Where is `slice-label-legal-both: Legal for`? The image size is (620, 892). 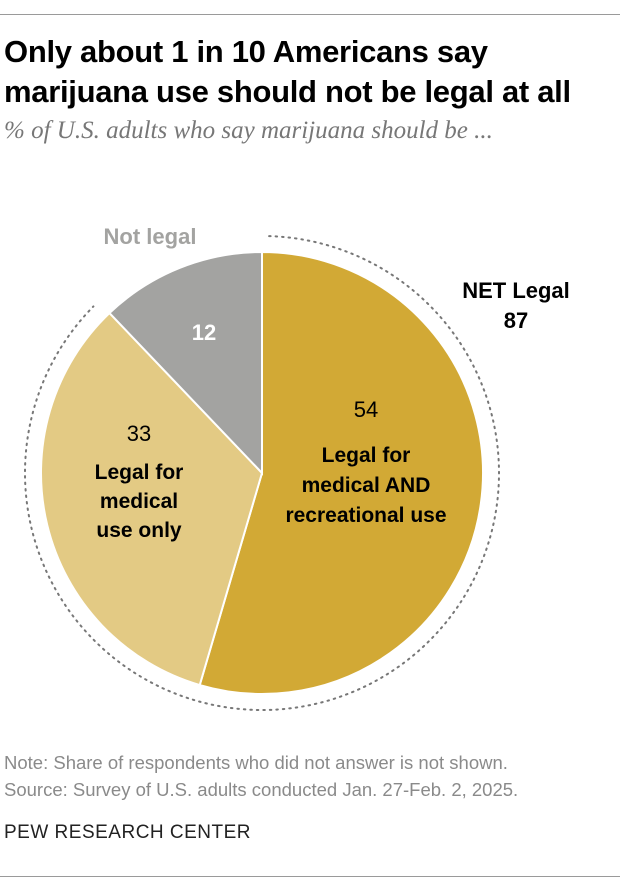
slice-label-legal-both: Legal for is located at coordinates (366, 455).